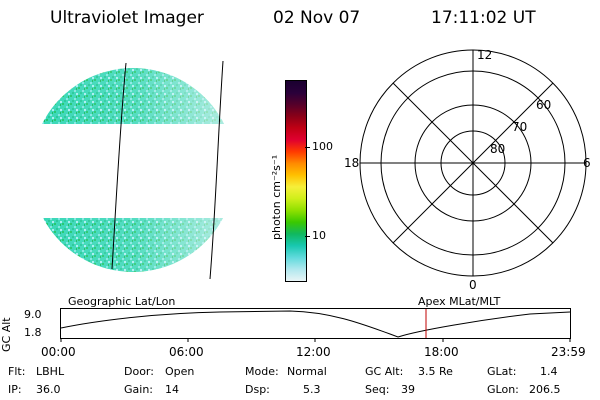 This screenshot has width=600, height=400. Describe the element at coordinates (408, 389) in the screenshot. I see `seq-value: 39` at that location.